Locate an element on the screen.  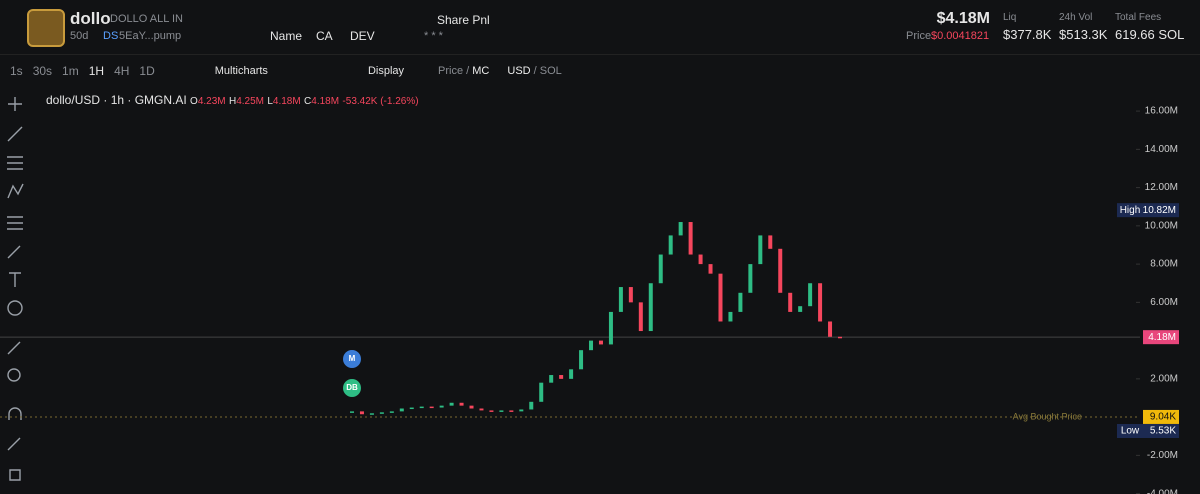
o: O is located at coordinates (194, 101).